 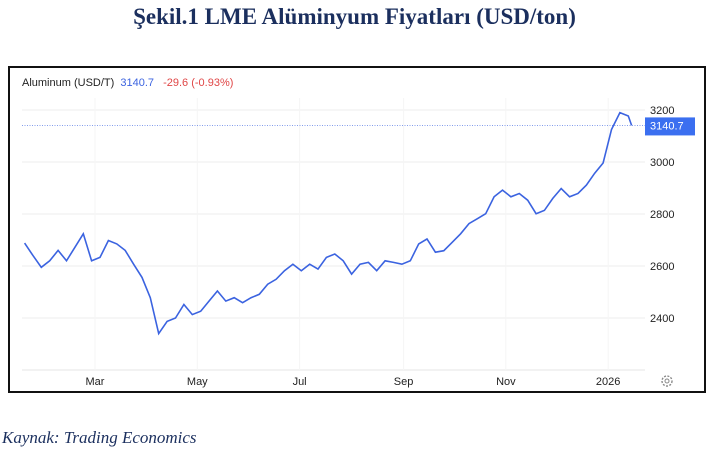 What do you see at coordinates (662, 267) in the screenshot?
I see `y-tick-label: 2600` at bounding box center [662, 267].